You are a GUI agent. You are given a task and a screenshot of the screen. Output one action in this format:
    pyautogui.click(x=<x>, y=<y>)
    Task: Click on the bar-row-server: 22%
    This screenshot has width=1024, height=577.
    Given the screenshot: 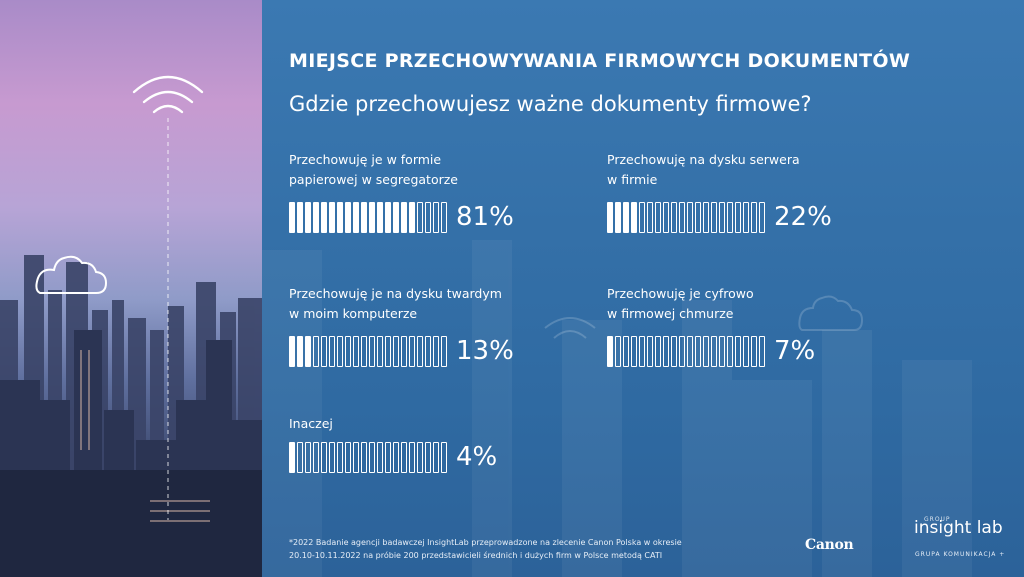 What is the action you would take?
    pyautogui.click(x=719, y=217)
    